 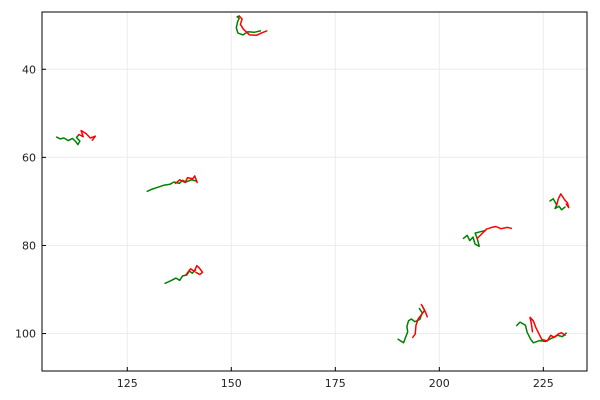 What do you see at coordinates (439, 383) in the screenshot?
I see `x-tick-label: 200` at bounding box center [439, 383].